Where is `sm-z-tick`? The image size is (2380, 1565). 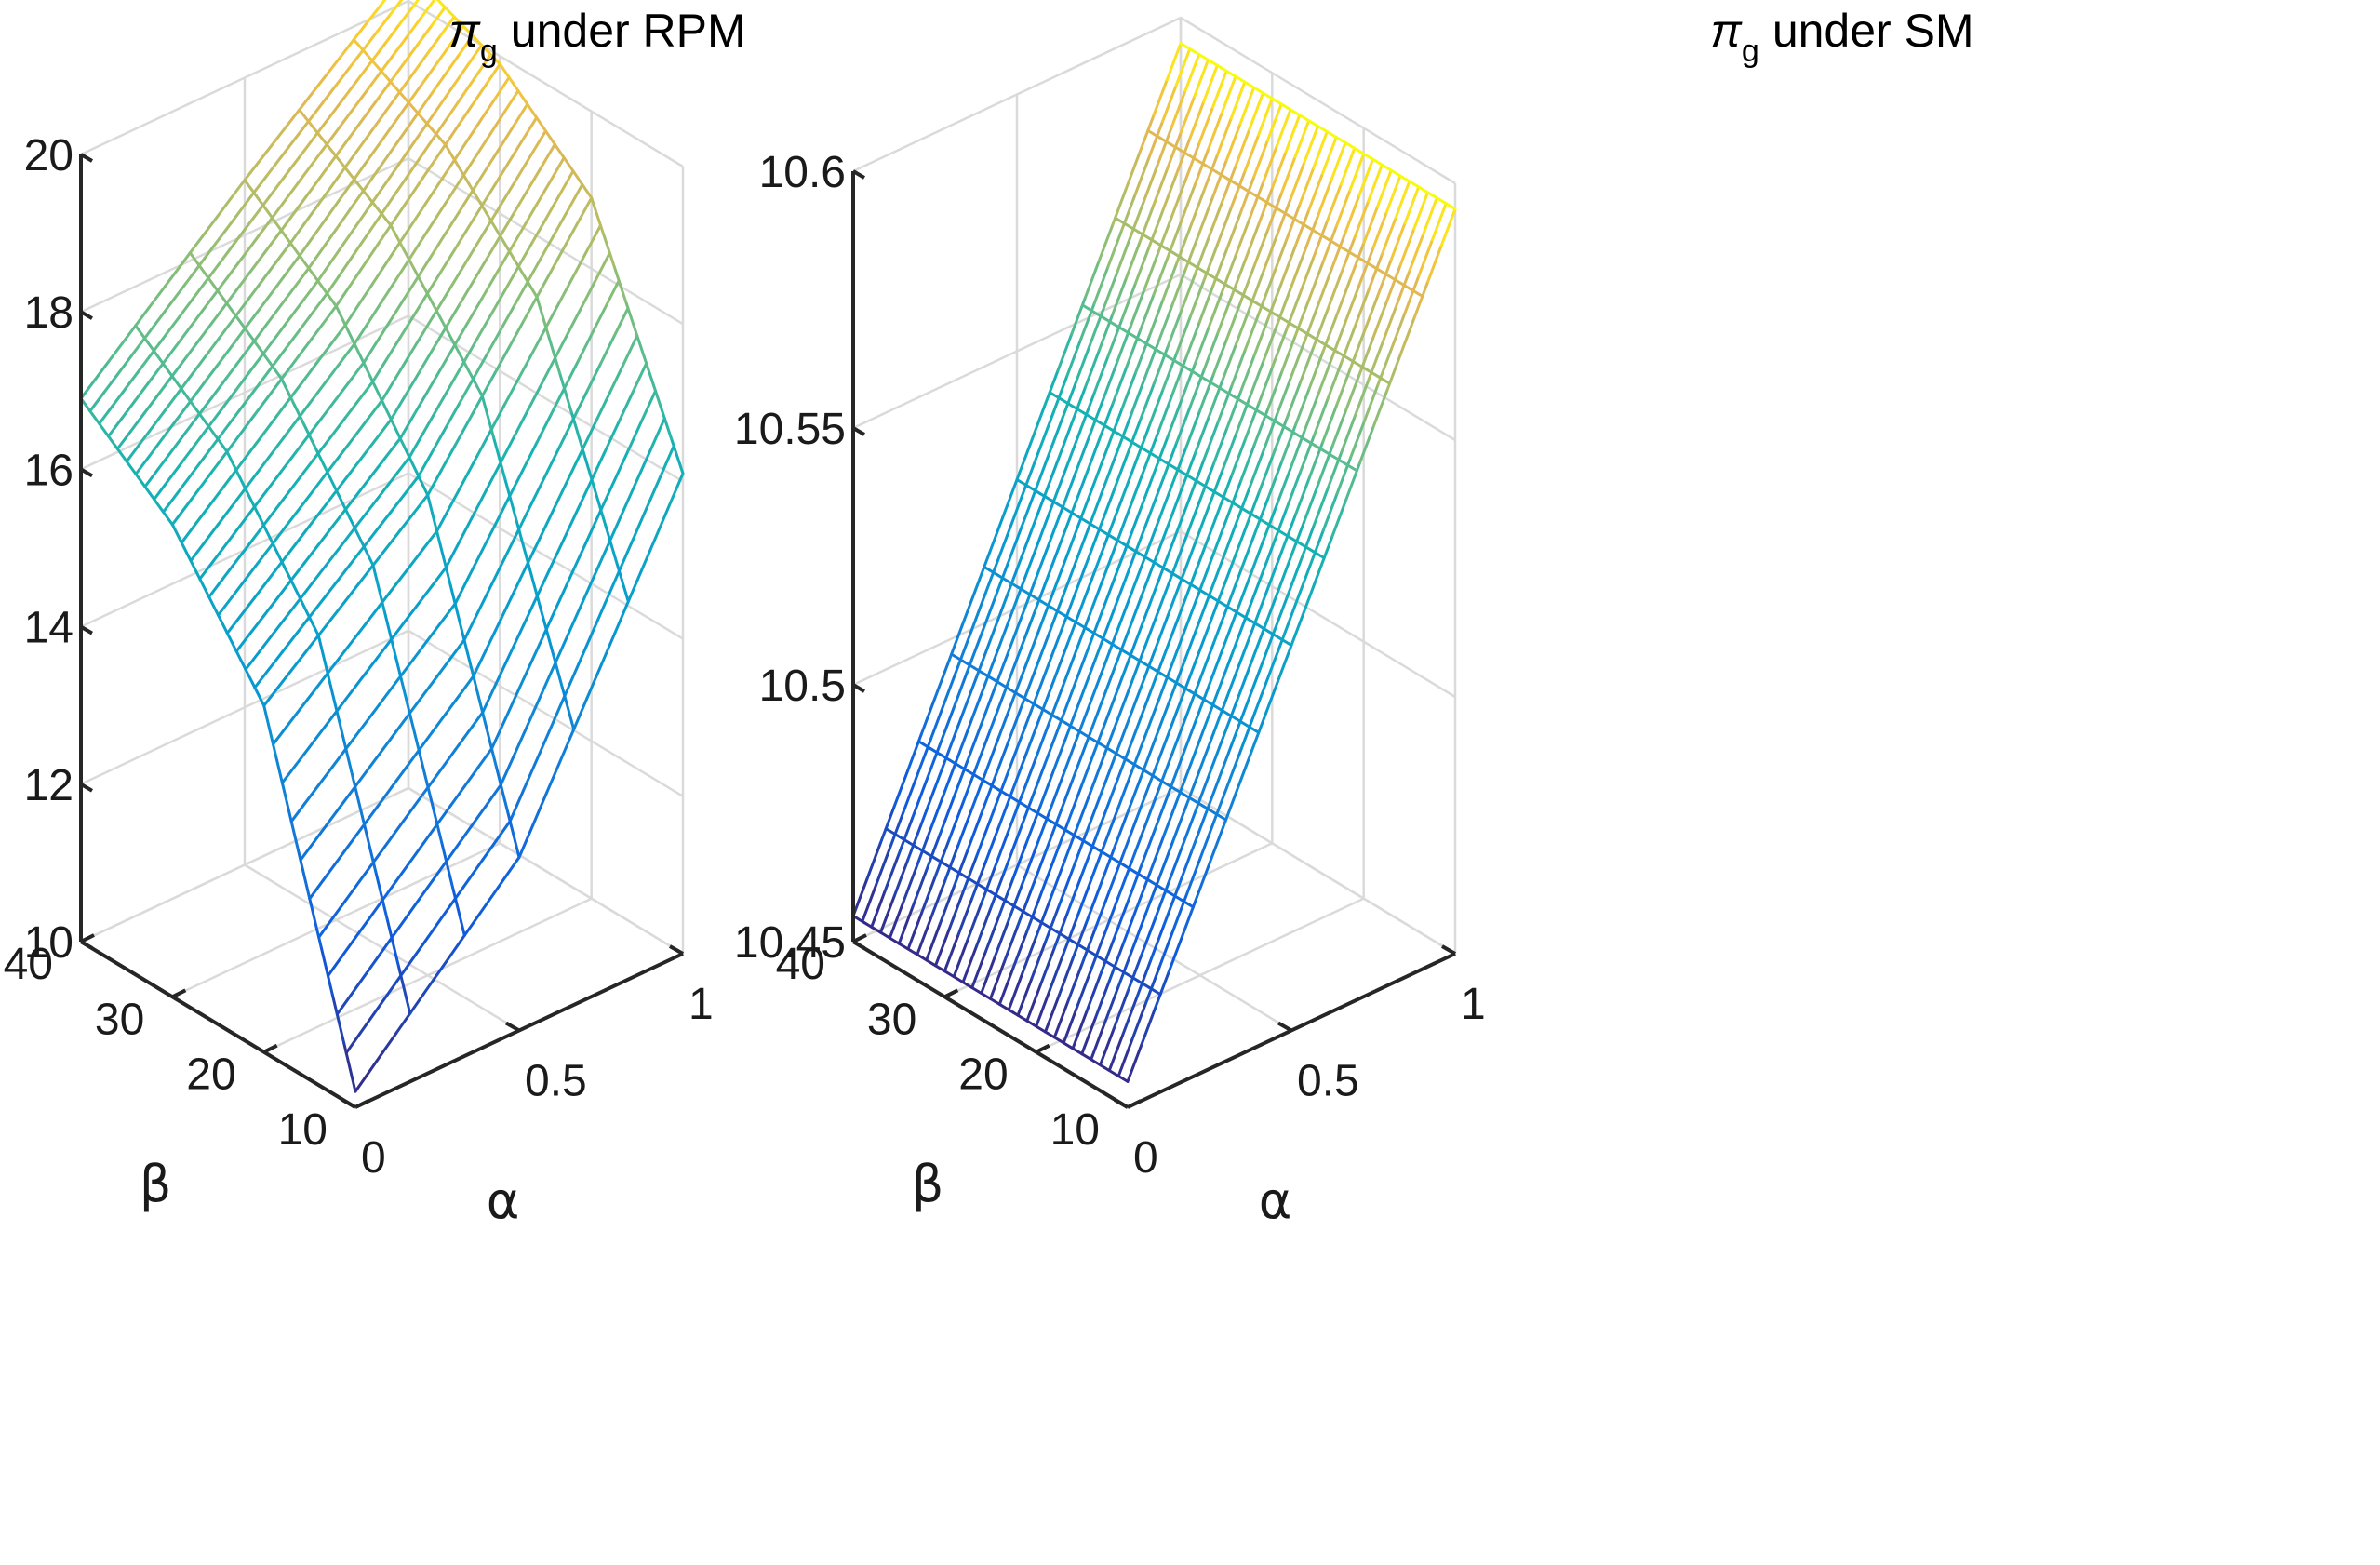
sm-z-tick is located at coordinates (858, 431).